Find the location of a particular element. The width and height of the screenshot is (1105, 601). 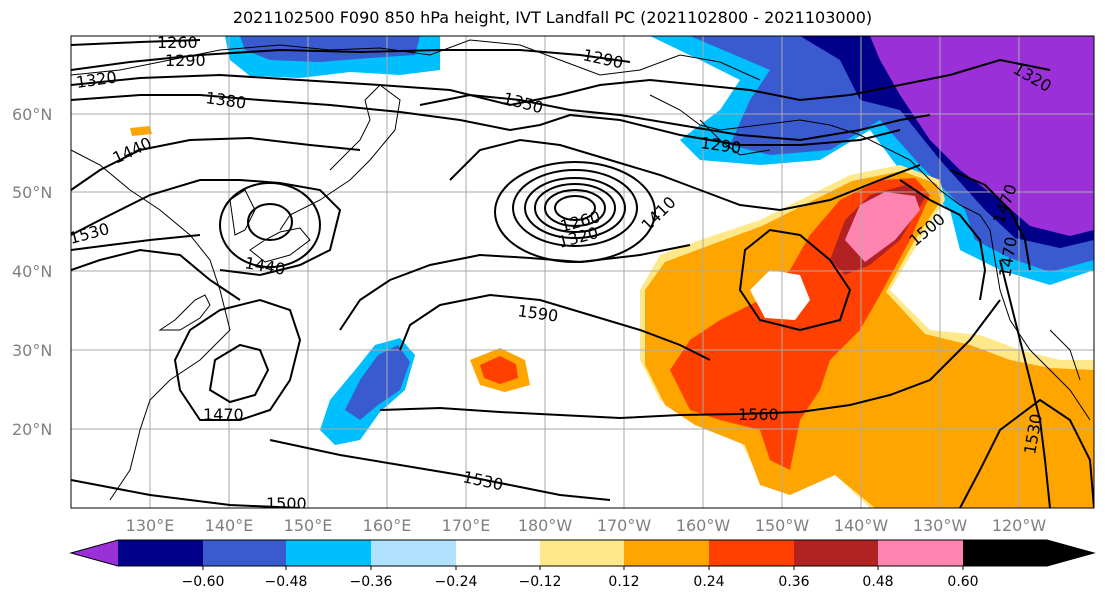

contour-1320-north is located at coordinates (561, 82).